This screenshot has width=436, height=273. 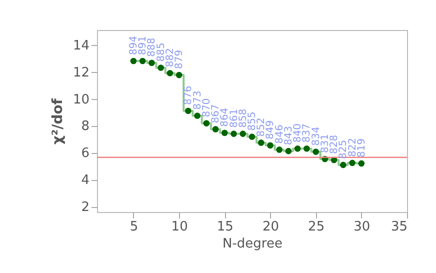 I want to click on annotation: 885, so click(x=161, y=52).